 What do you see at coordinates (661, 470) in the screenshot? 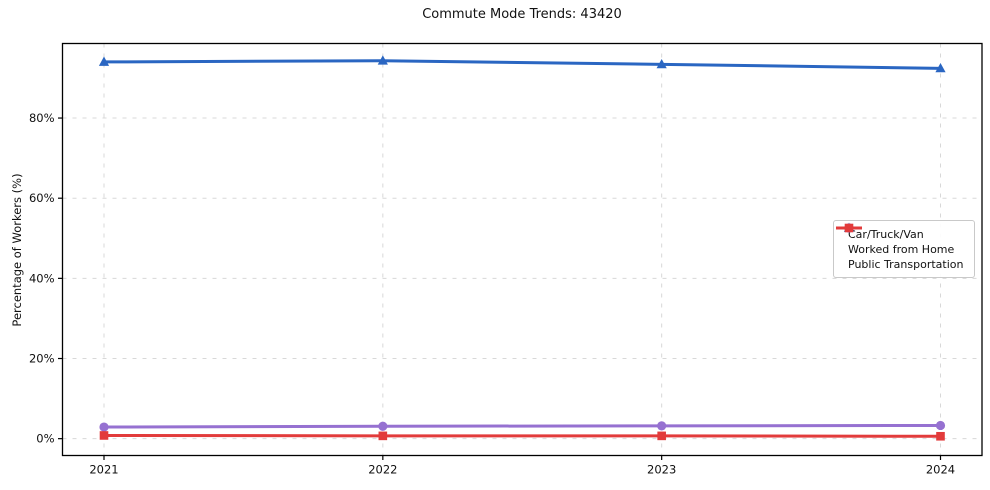
I see `x-tick-label: 2023` at bounding box center [661, 470].